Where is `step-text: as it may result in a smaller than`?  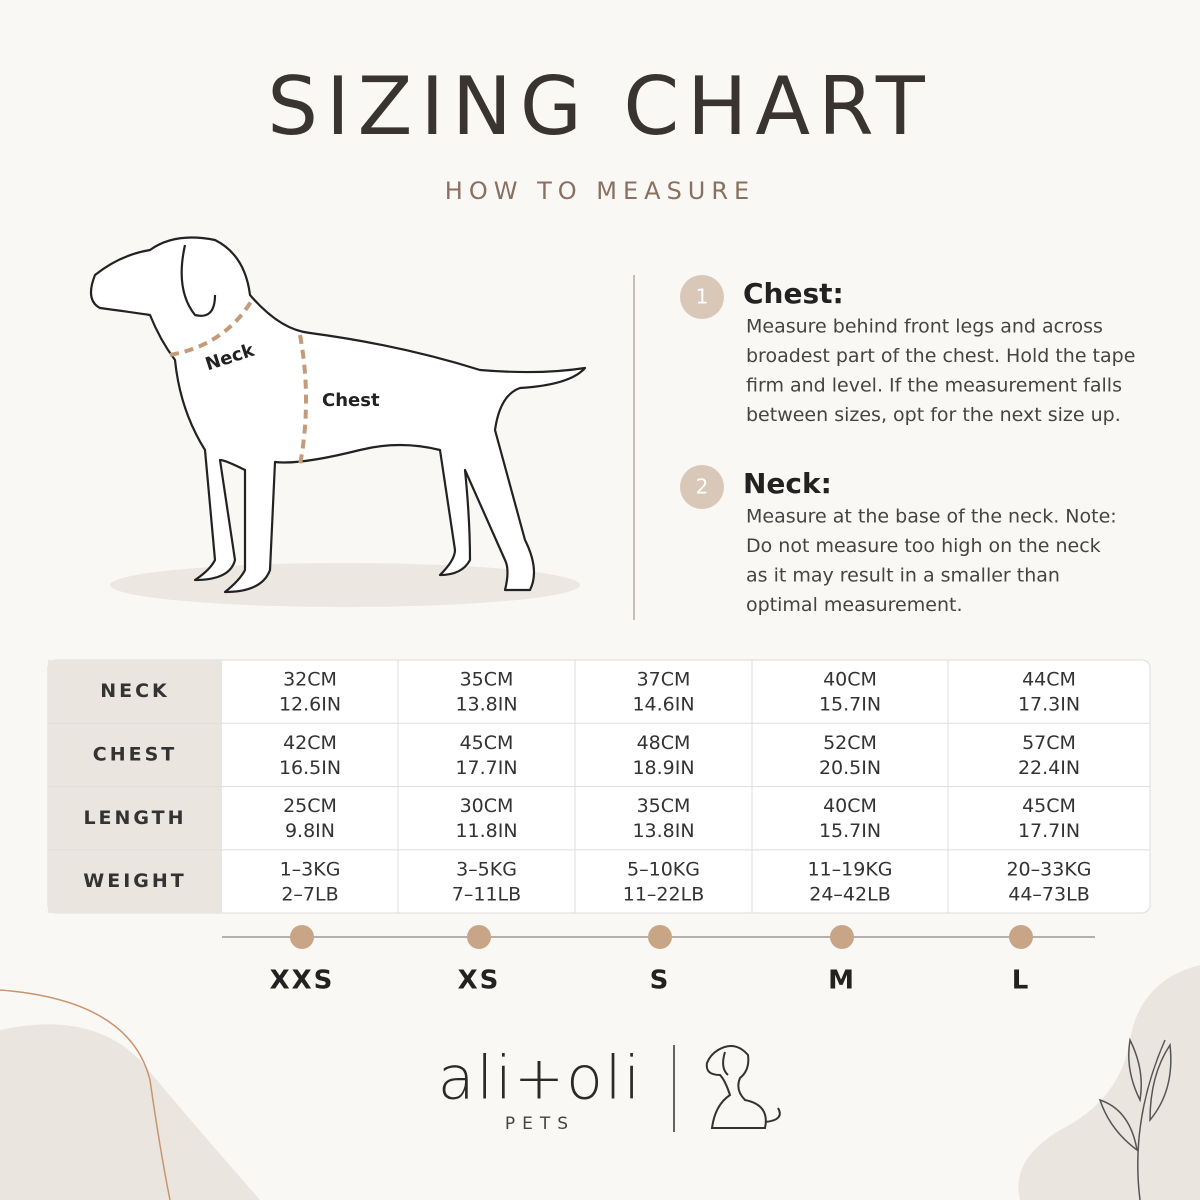
step-text: as it may result in a smaller than is located at coordinates (903, 576).